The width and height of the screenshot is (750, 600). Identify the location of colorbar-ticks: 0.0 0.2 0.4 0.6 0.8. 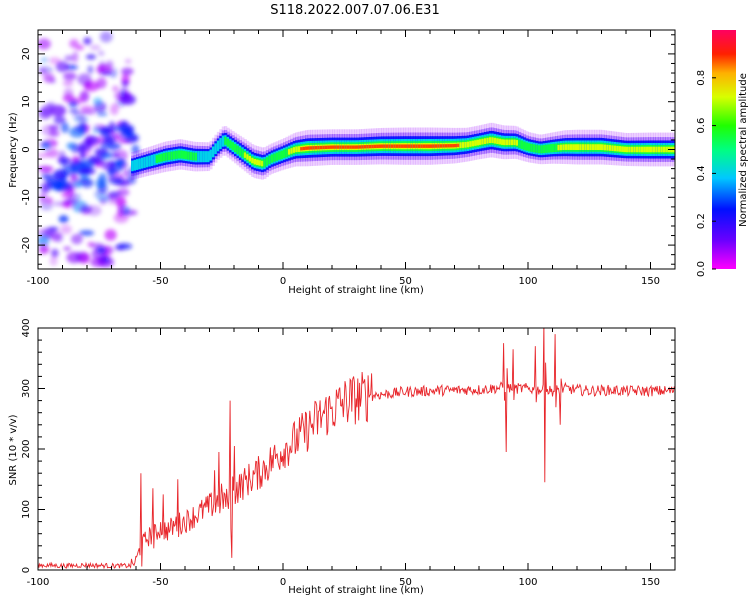
(706, 173).